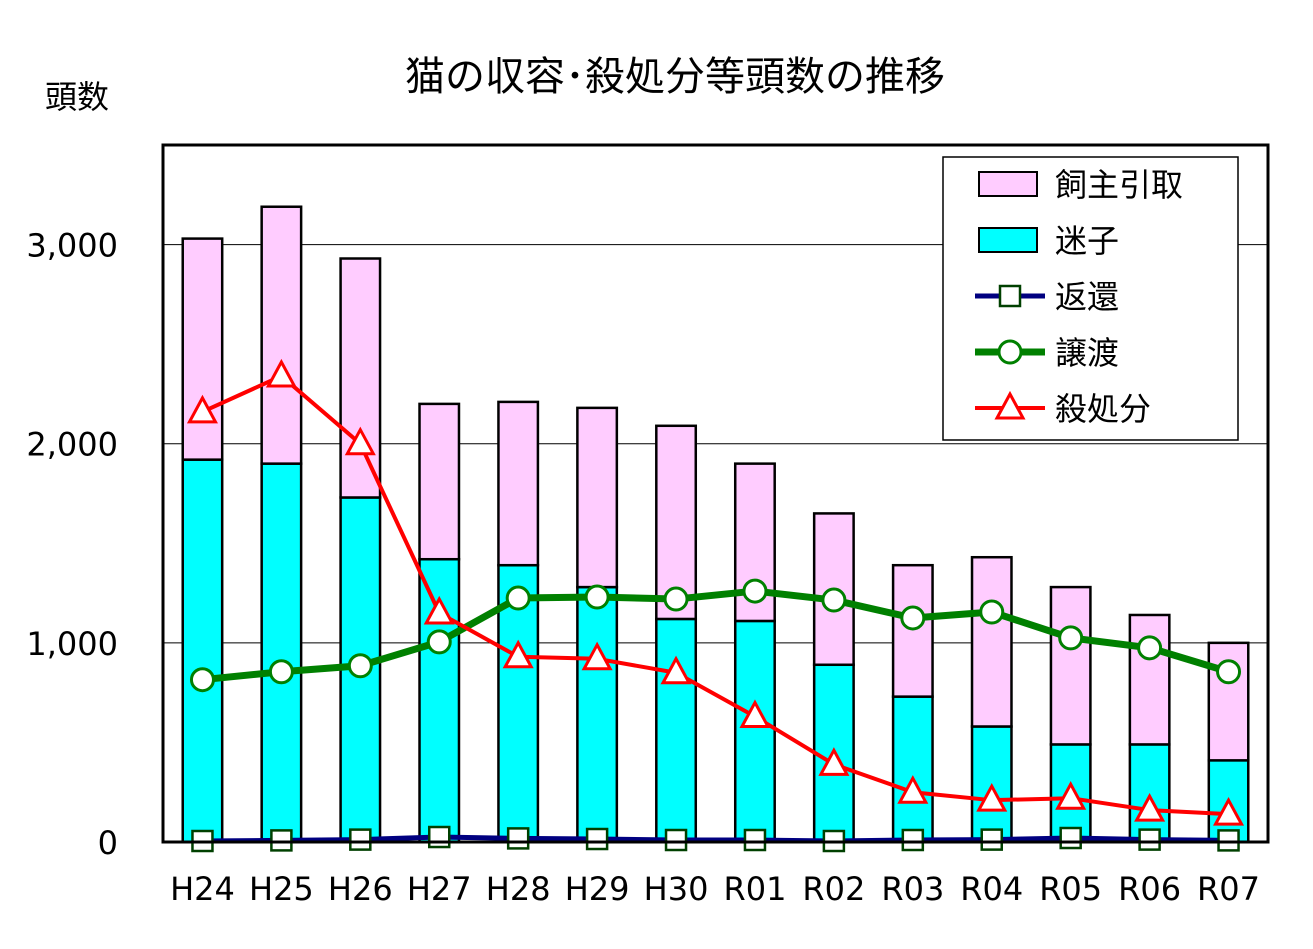 This screenshot has height=949, width=1313. What do you see at coordinates (1087, 241) in the screenshot?
I see `legend-label: 迷子` at bounding box center [1087, 241].